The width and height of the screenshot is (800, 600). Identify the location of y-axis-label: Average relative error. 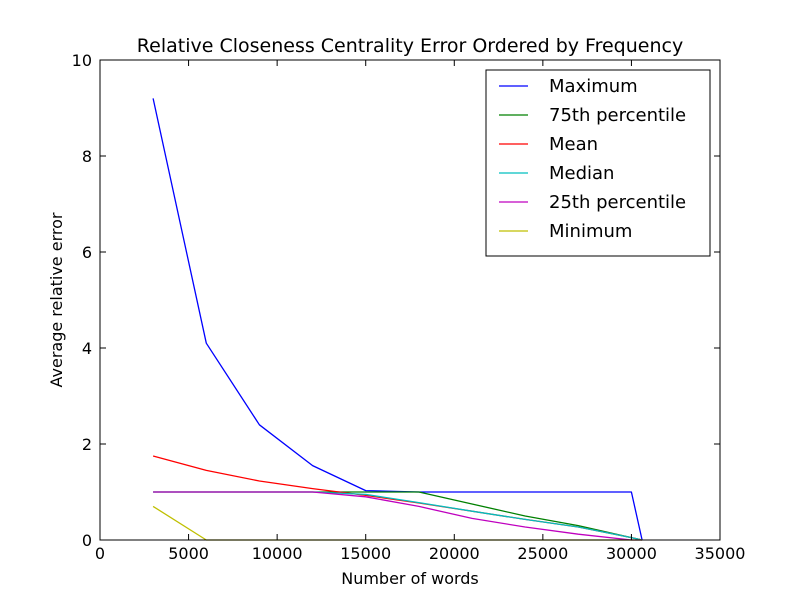
(56, 299).